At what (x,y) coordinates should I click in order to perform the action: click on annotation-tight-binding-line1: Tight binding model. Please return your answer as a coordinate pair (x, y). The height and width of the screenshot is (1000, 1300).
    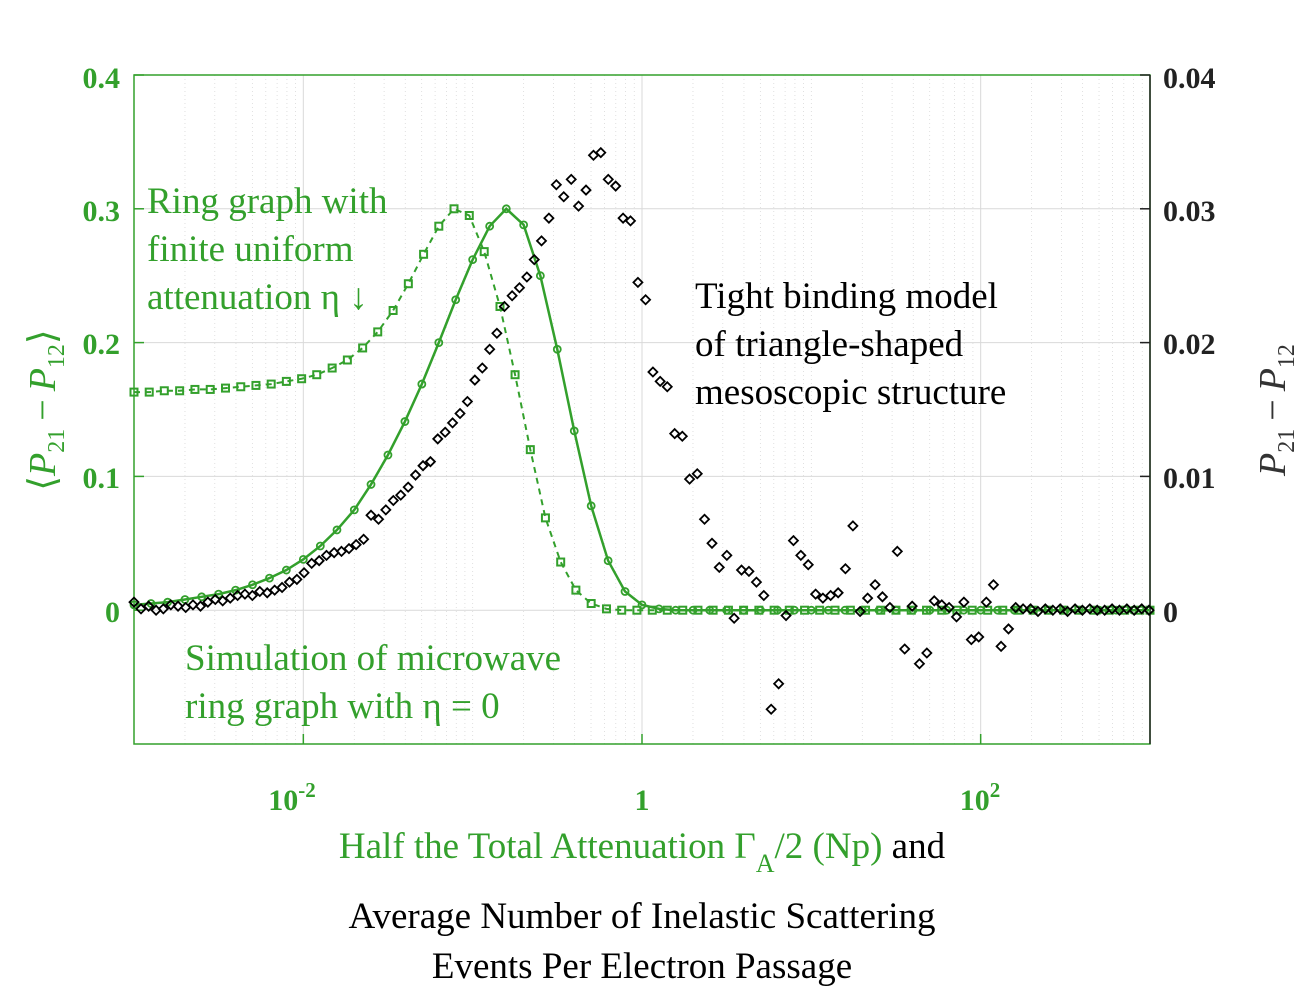
    Looking at the image, I should click on (846, 296).